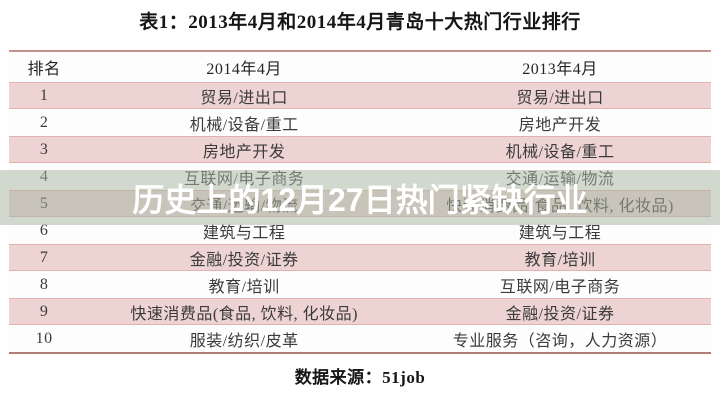  I want to click on cell-2013: 金融/投资/证券, so click(560, 314).